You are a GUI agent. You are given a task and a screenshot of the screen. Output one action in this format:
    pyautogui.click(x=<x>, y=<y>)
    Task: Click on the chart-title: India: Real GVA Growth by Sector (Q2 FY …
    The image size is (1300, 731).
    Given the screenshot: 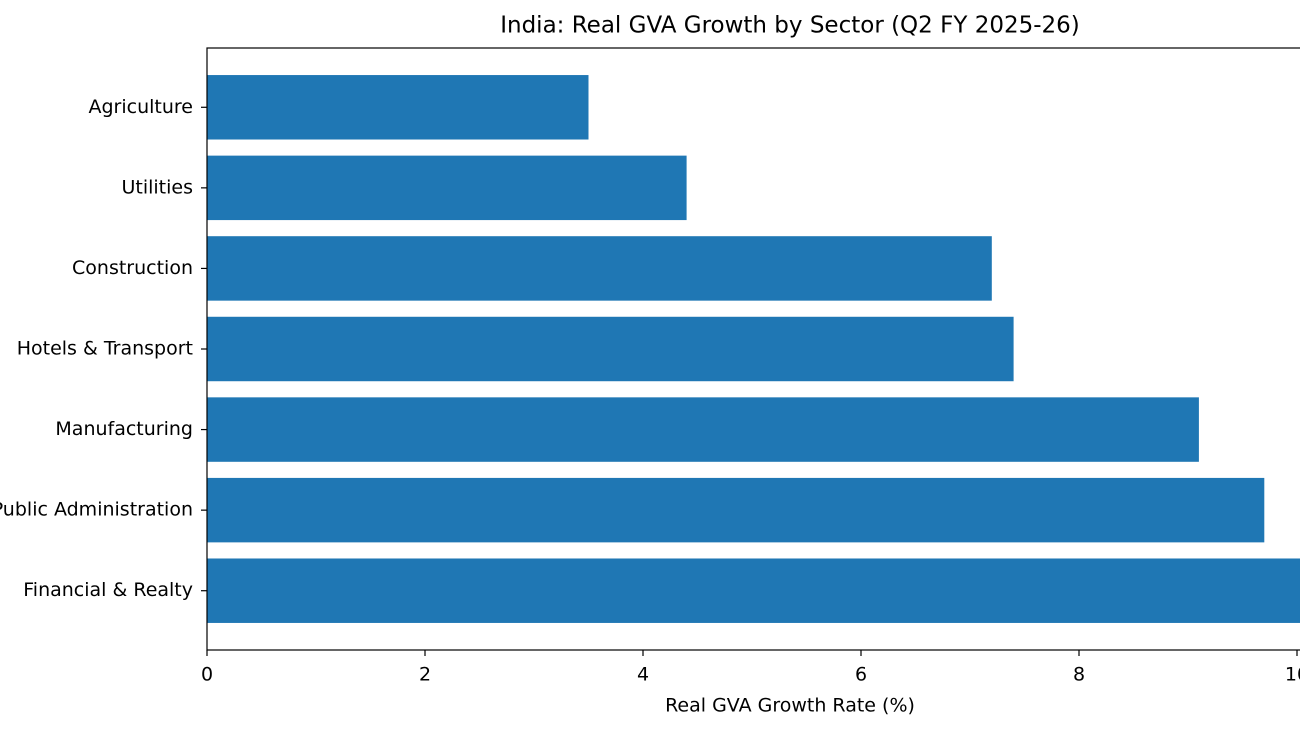 What is the action you would take?
    pyautogui.click(x=790, y=26)
    